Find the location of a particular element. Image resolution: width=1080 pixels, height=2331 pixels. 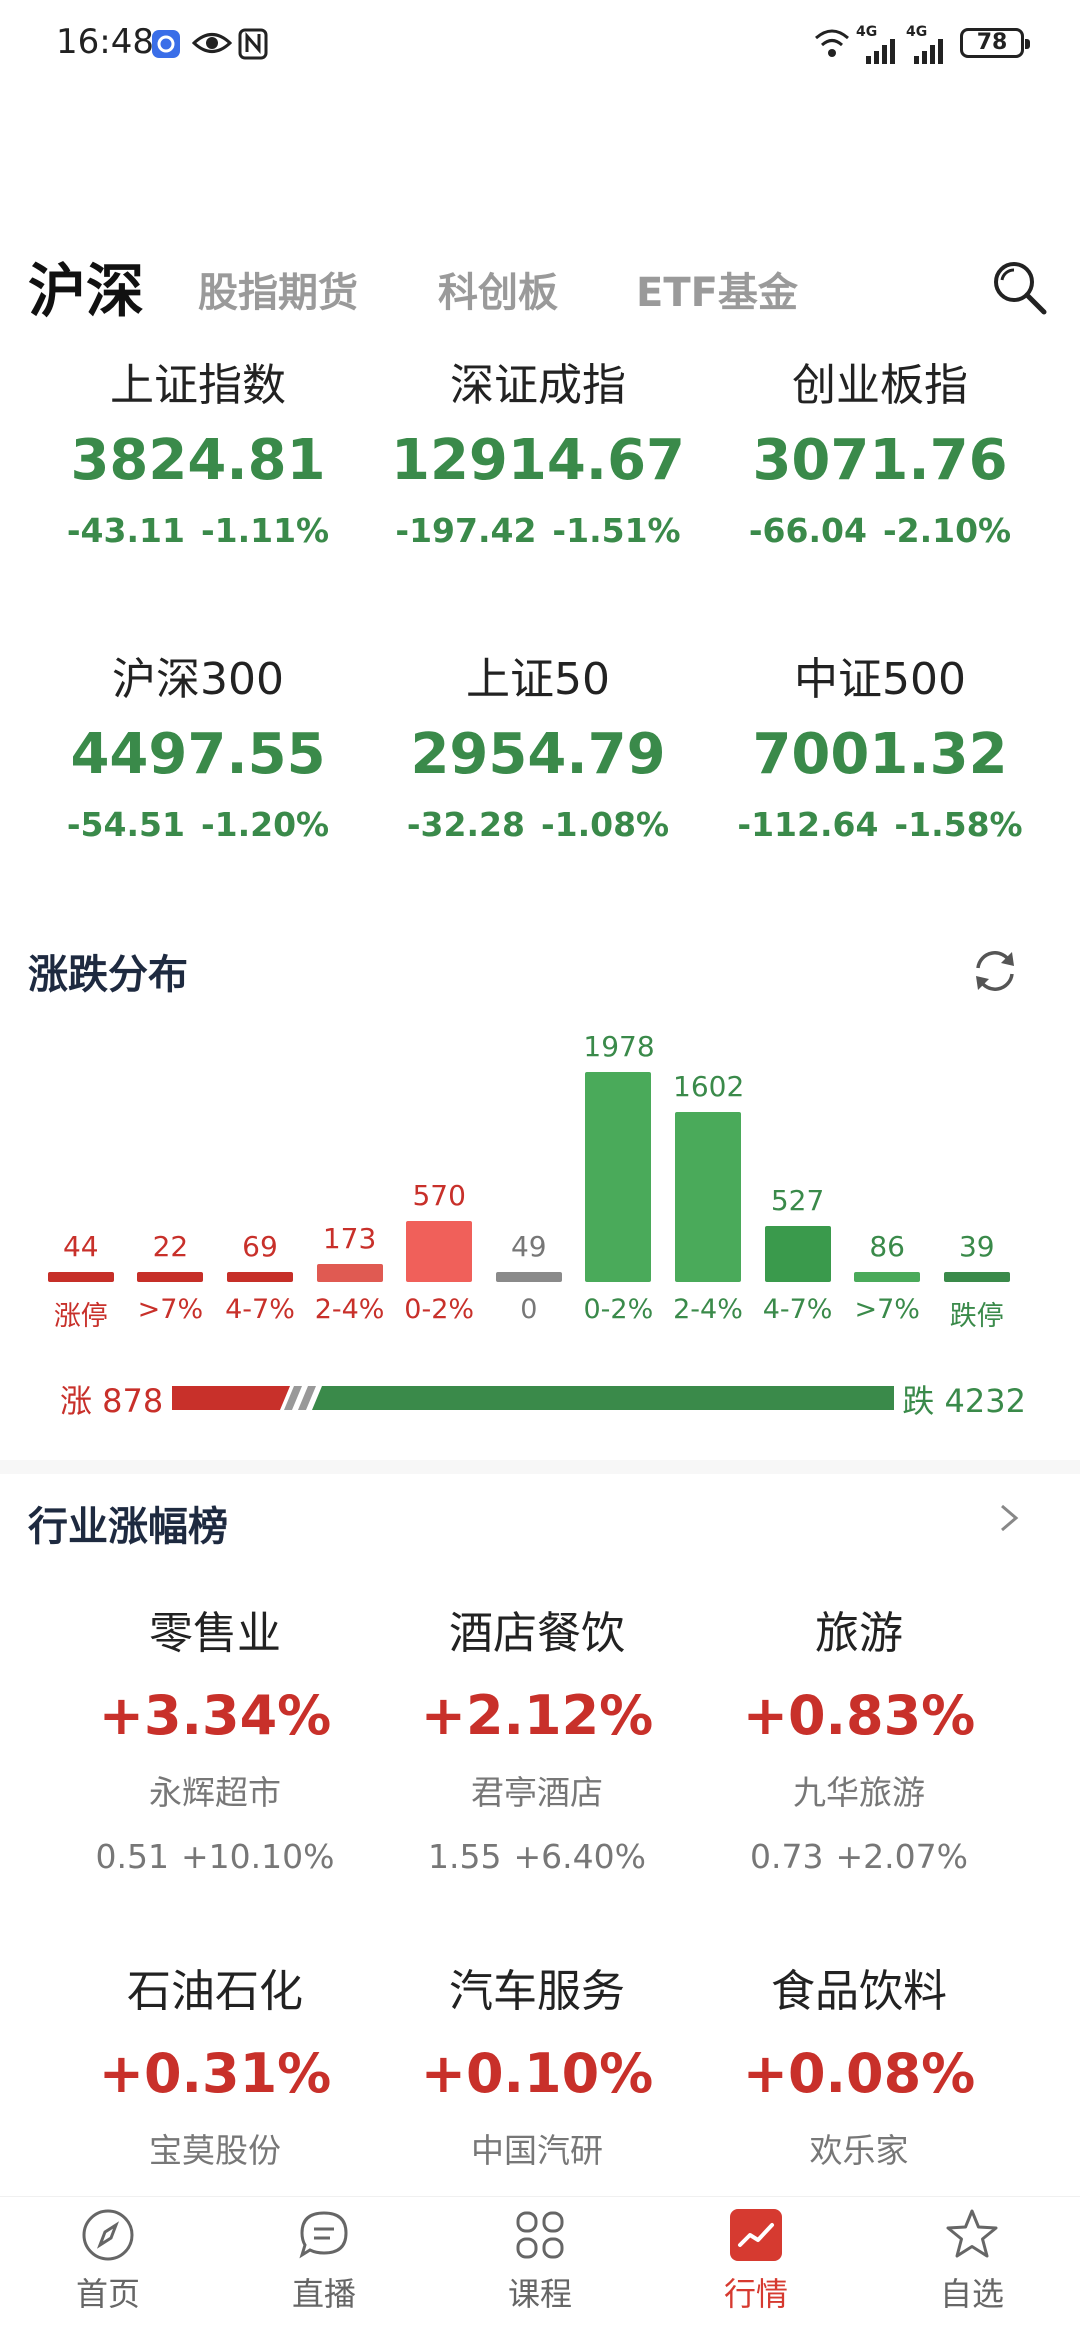

distribution-title: 涨跌分布 is located at coordinates (108, 975).